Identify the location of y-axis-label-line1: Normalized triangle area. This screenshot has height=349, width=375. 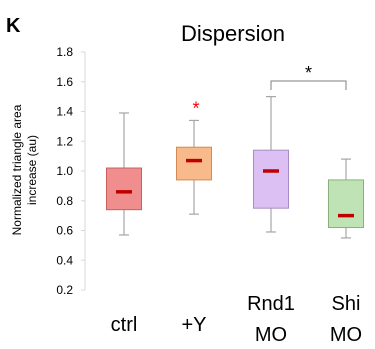
(17, 169).